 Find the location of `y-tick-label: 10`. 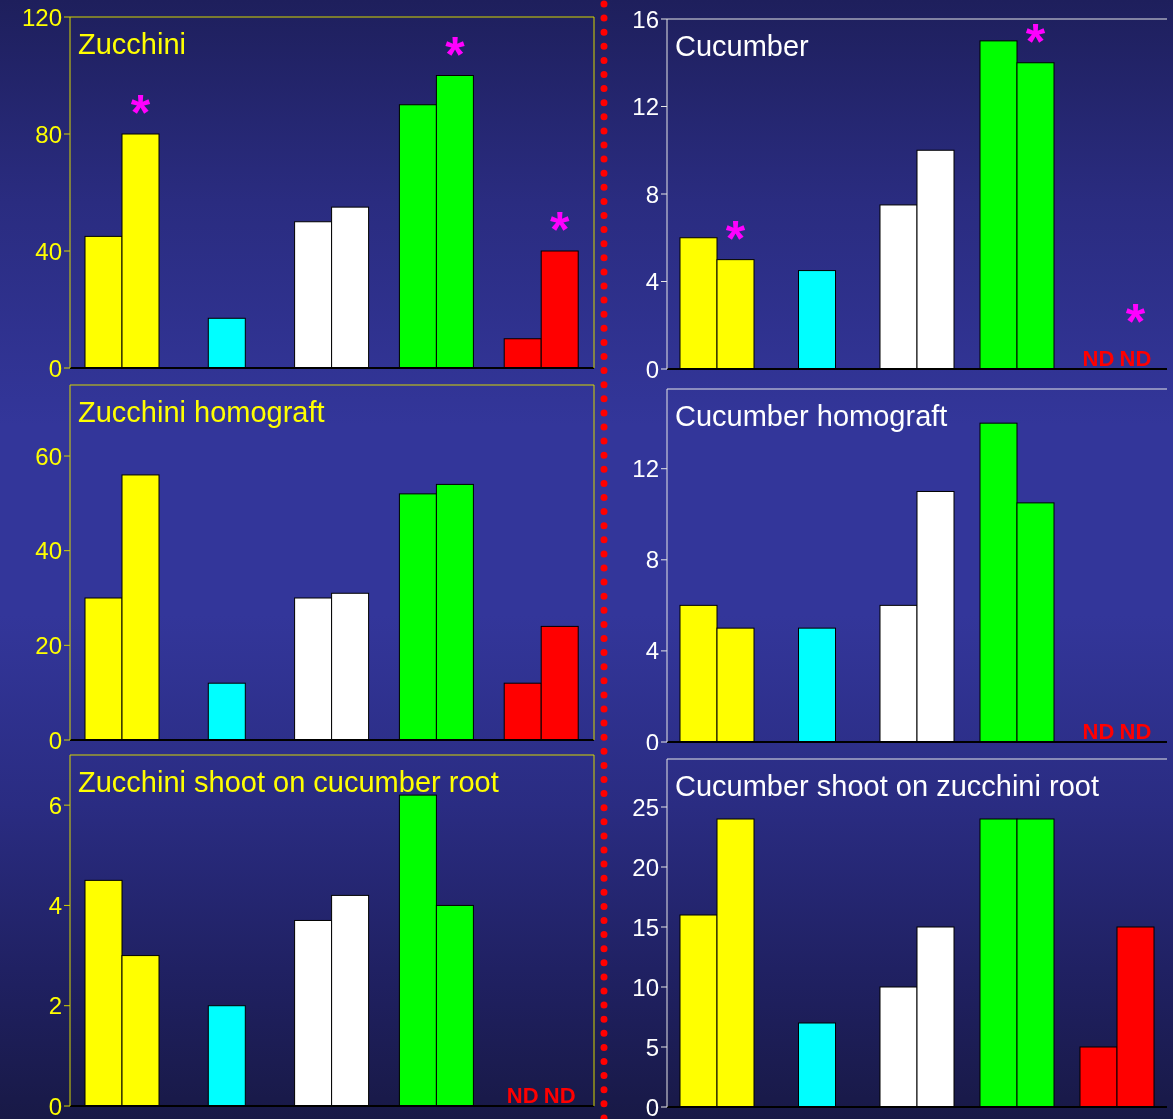

y-tick-label: 10 is located at coordinates (645, 987).